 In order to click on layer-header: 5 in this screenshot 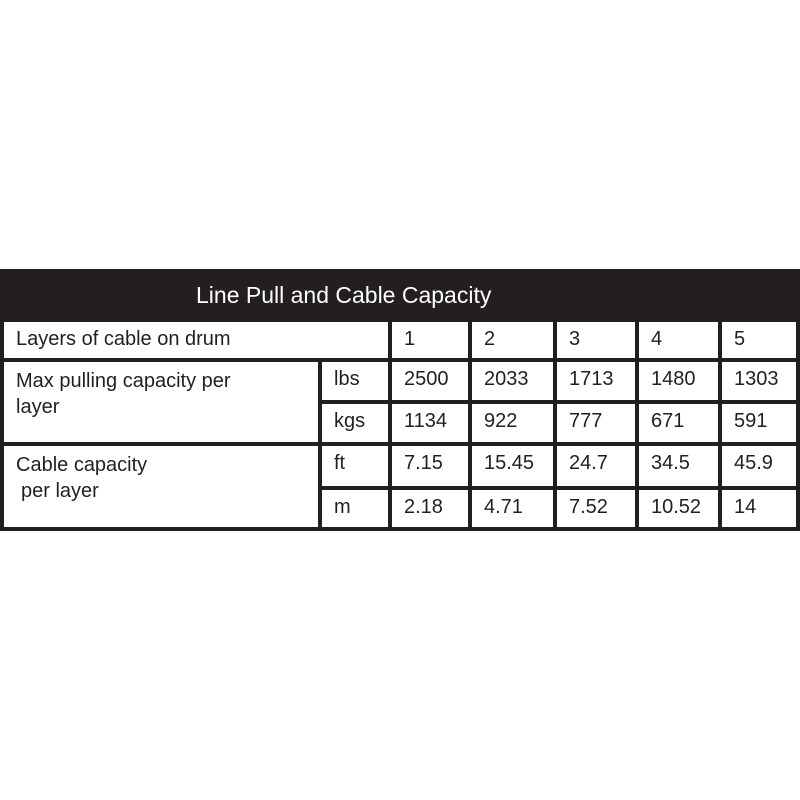, I will do `click(759, 340)`.